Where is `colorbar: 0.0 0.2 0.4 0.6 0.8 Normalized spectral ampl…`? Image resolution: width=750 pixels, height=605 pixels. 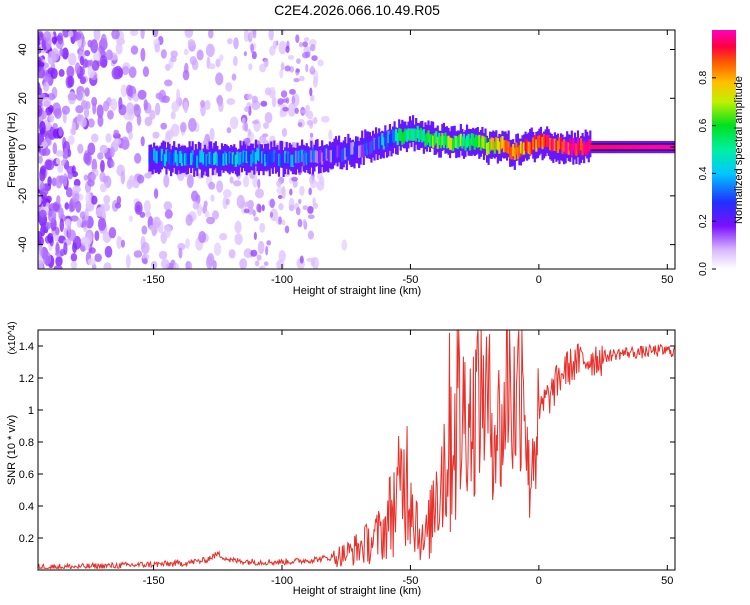
colorbar: 0.0 0.2 0.4 0.6 0.8 Normalized spectral ampl… is located at coordinates (721, 153).